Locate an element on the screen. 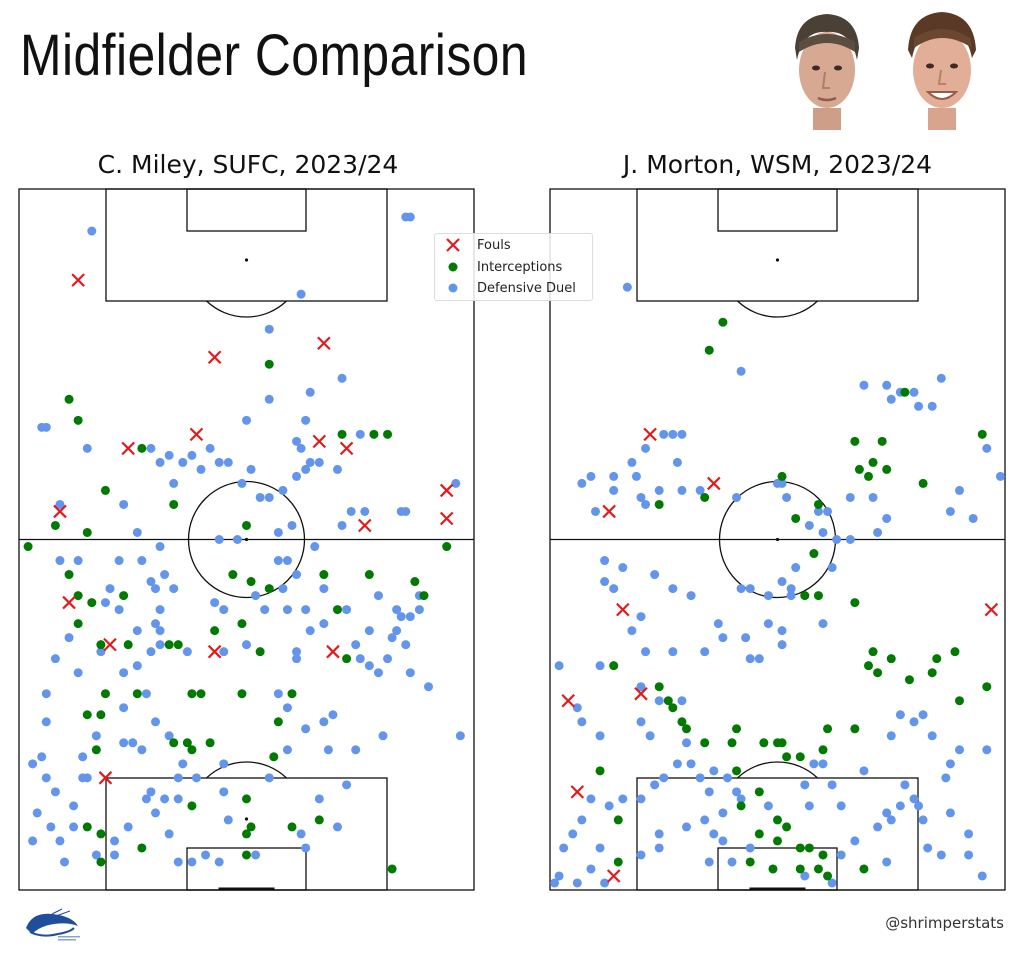 The width and height of the screenshot is (1024, 961). legend: Fouls Interceptions Defensive Duel is located at coordinates (513, 267).